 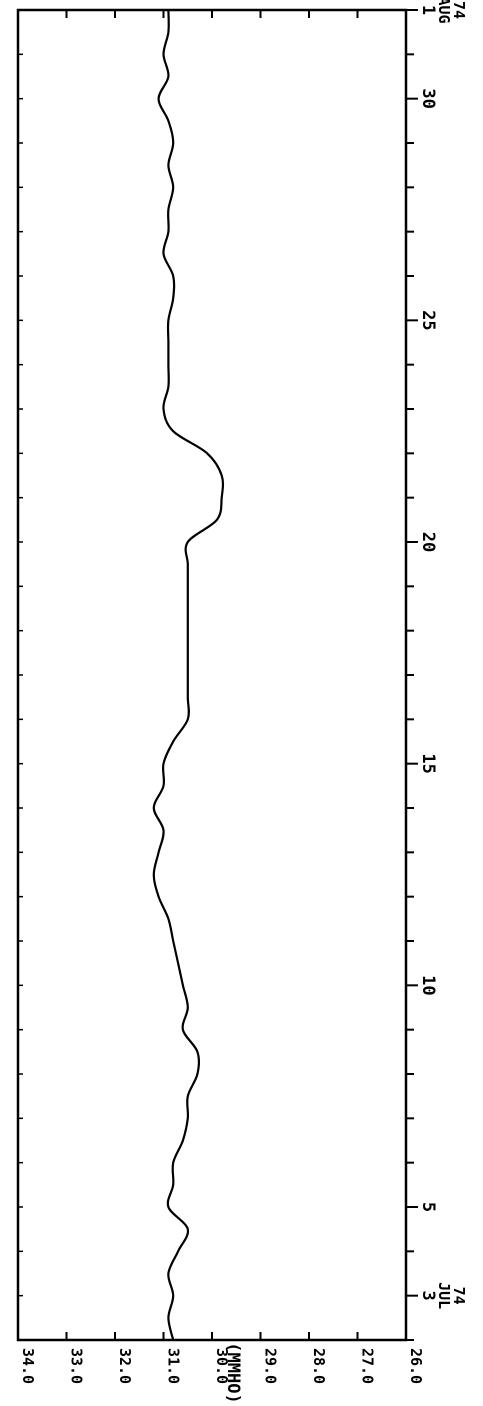 What do you see at coordinates (428, 1207) in the screenshot?
I see `x-tick-label: 5` at bounding box center [428, 1207].